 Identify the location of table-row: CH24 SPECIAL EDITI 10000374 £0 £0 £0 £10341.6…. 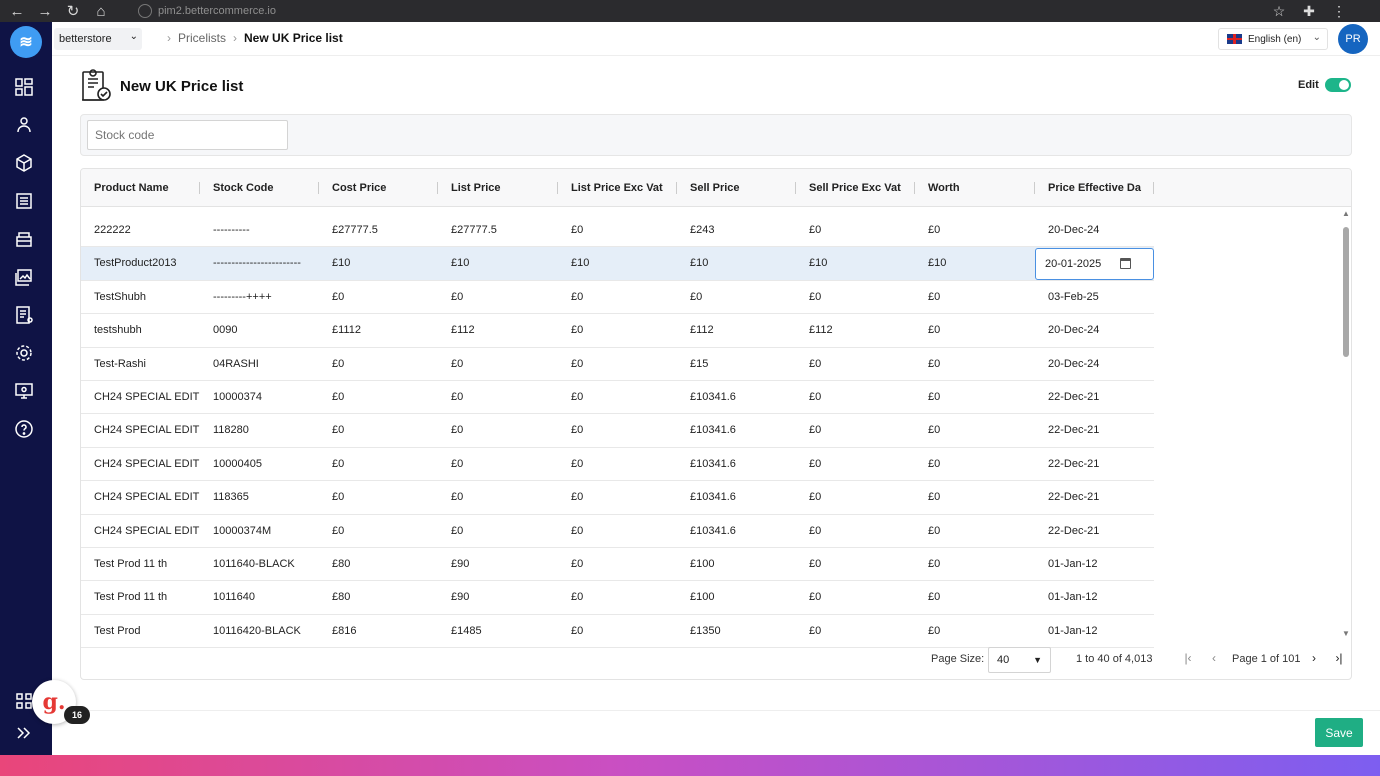
(617, 398).